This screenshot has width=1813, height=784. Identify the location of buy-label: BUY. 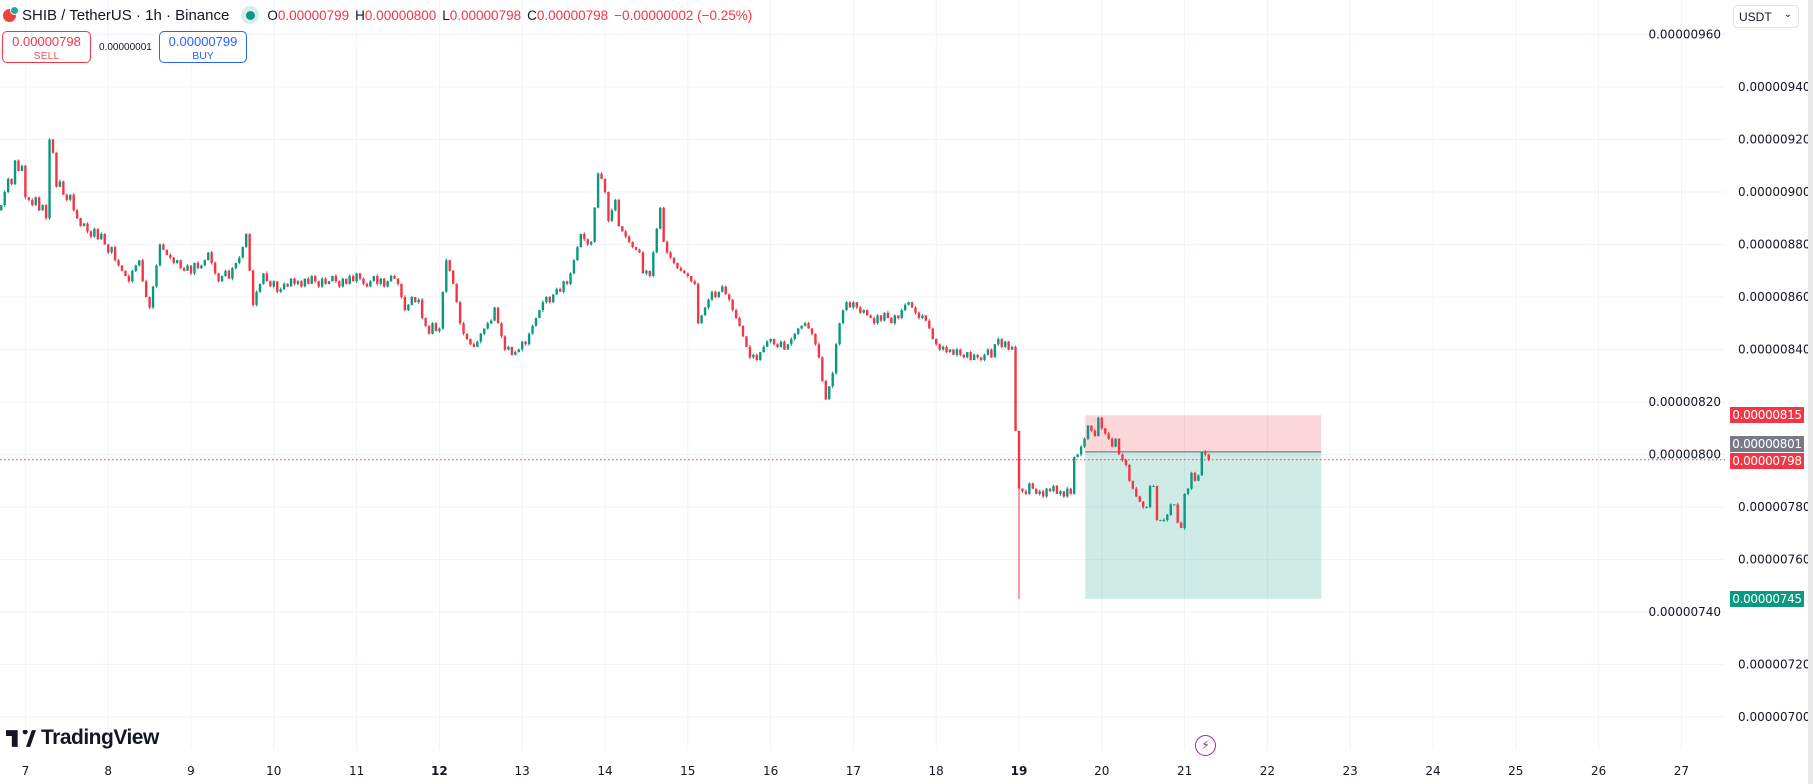
(203, 56).